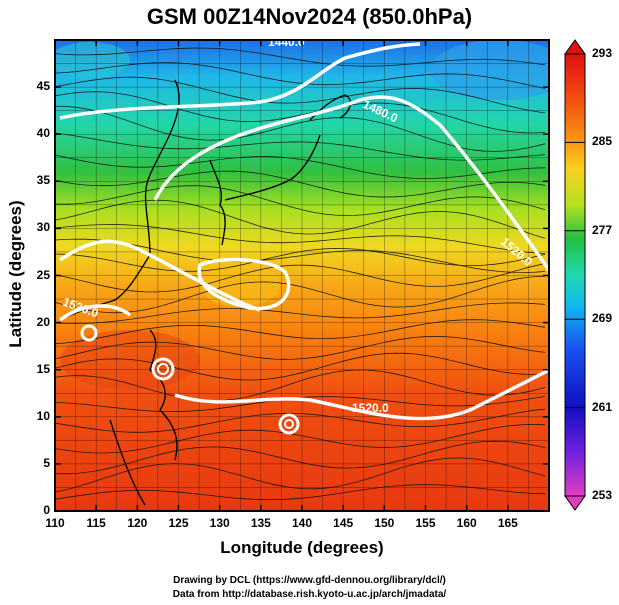 The image size is (619, 605). Describe the element at coordinates (602, 141) in the screenshot. I see `colorbar-tick-label: 285` at that location.